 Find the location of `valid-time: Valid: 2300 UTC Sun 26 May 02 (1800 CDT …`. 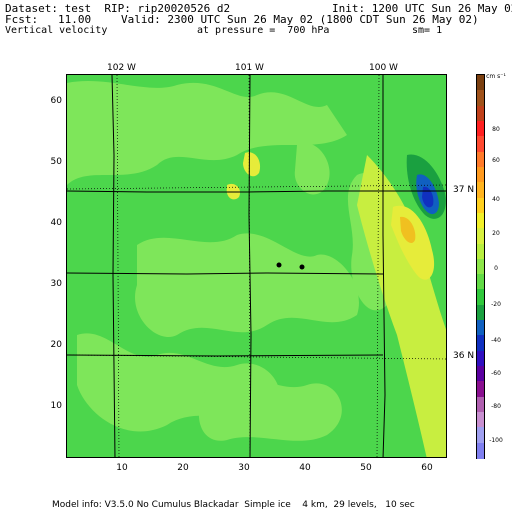

valid-time: Valid: 2300 UTC Sun 26 May 02 (1800 CDT … is located at coordinates (300, 19).